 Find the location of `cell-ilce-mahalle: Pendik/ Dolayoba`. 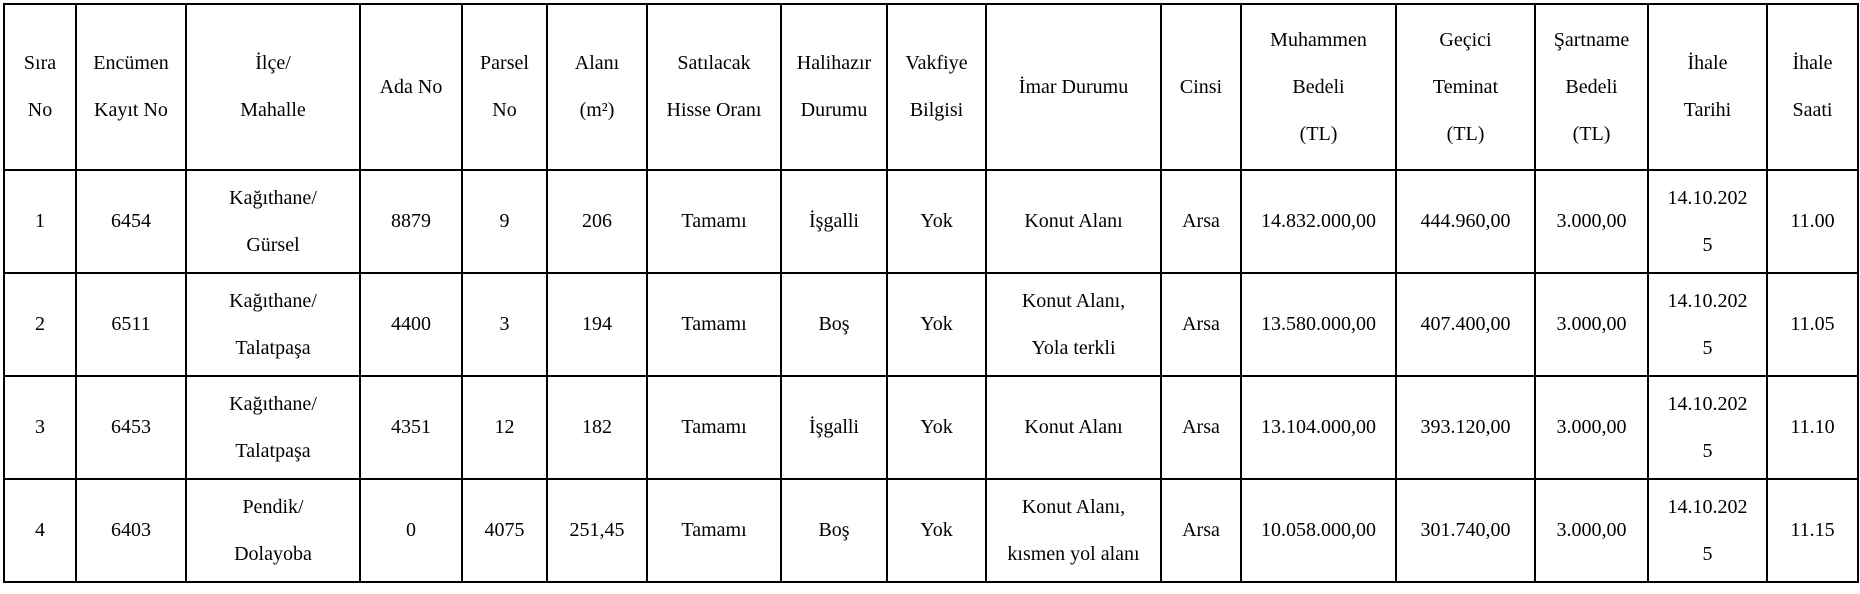

cell-ilce-mahalle: Pendik/ Dolayoba is located at coordinates (273, 530).